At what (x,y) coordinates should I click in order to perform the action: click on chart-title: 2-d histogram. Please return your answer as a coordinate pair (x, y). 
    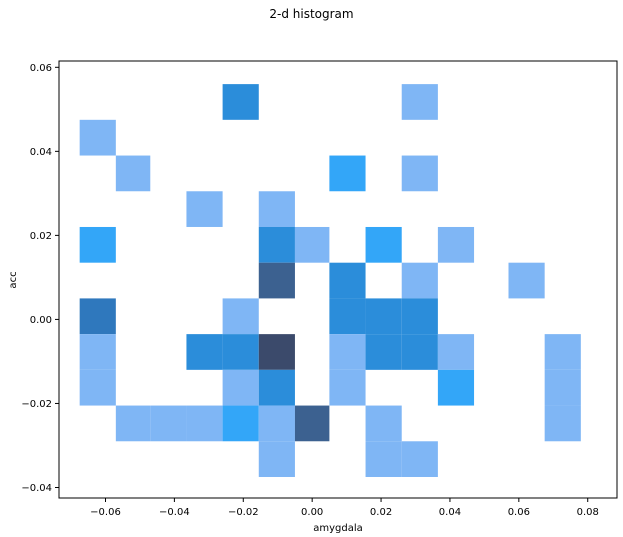
    Looking at the image, I should click on (311, 14).